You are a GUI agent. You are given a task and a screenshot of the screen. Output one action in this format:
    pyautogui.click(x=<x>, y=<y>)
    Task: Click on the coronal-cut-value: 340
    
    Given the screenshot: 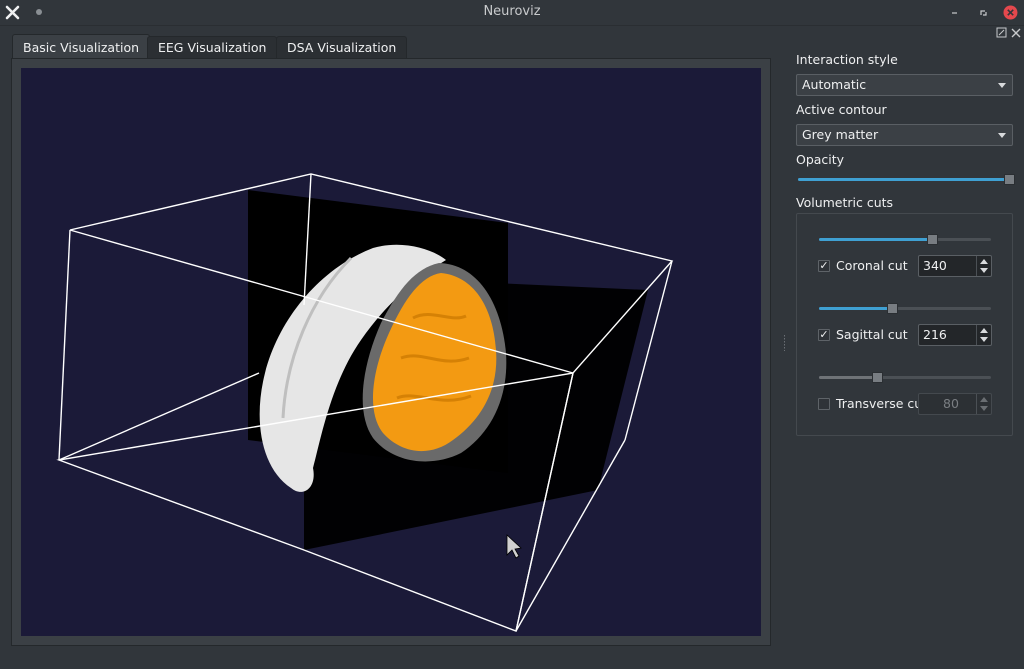 What is the action you would take?
    pyautogui.click(x=935, y=265)
    